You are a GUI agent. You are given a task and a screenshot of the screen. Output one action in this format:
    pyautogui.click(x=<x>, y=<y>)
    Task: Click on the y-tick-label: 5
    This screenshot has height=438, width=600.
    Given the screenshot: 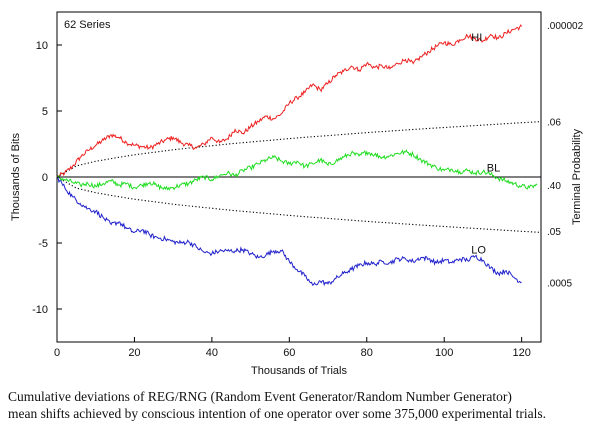 What is the action you would take?
    pyautogui.click(x=45, y=112)
    